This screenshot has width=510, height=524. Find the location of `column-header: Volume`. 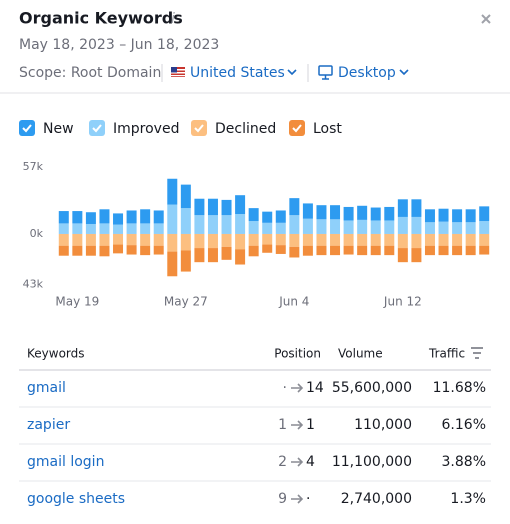

column-header: Volume is located at coordinates (360, 354).